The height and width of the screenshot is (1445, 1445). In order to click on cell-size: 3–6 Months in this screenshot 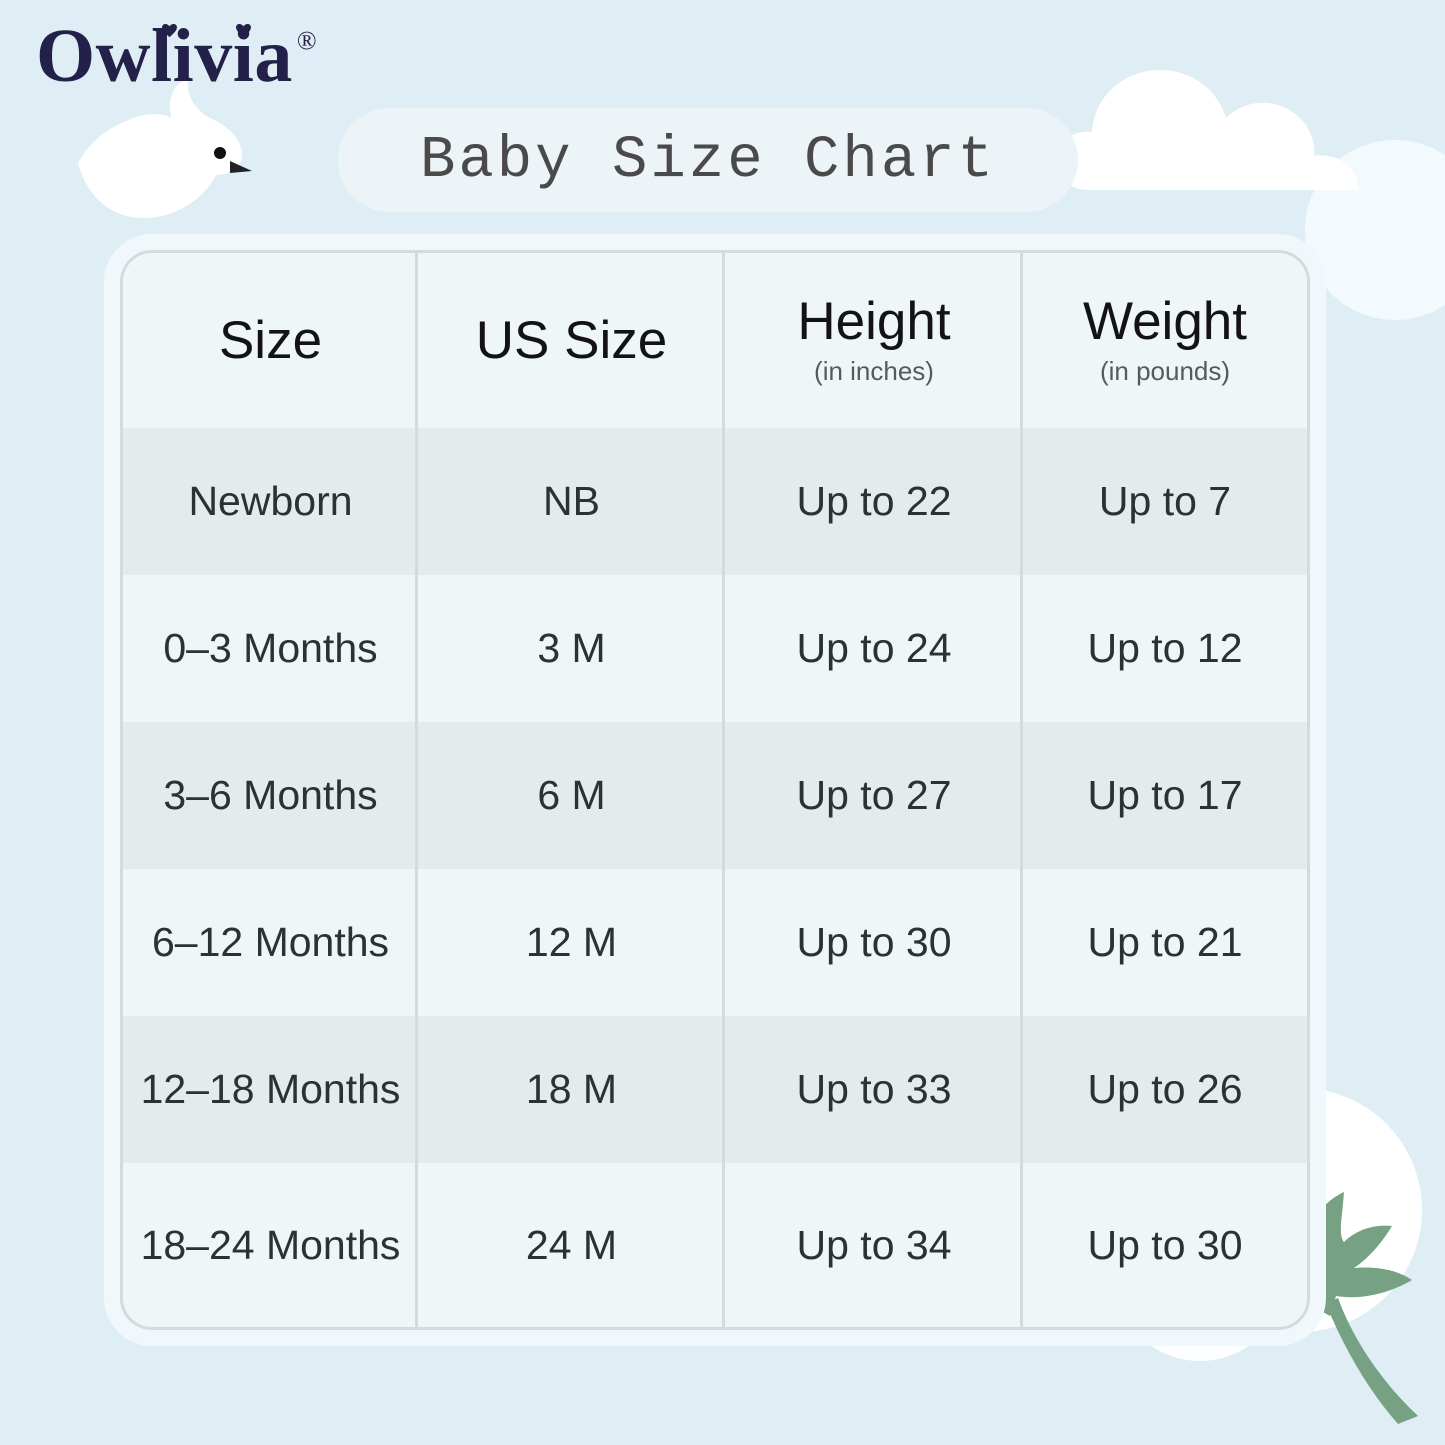, I will do `click(270, 795)`.